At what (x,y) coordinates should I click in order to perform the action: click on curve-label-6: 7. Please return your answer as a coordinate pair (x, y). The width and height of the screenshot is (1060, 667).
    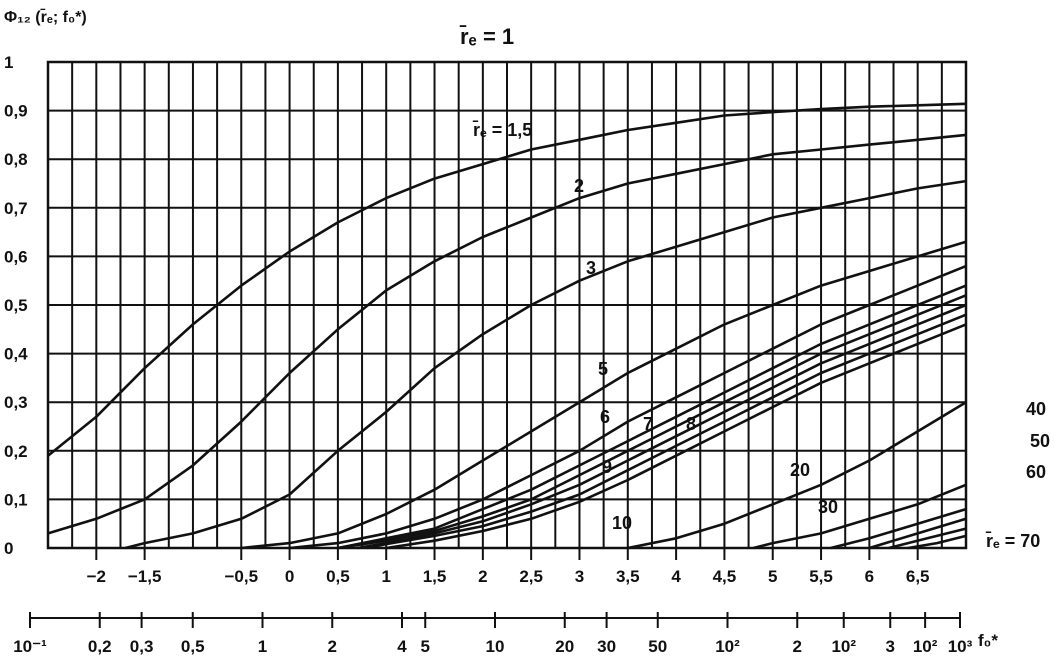
    Looking at the image, I should click on (648, 424).